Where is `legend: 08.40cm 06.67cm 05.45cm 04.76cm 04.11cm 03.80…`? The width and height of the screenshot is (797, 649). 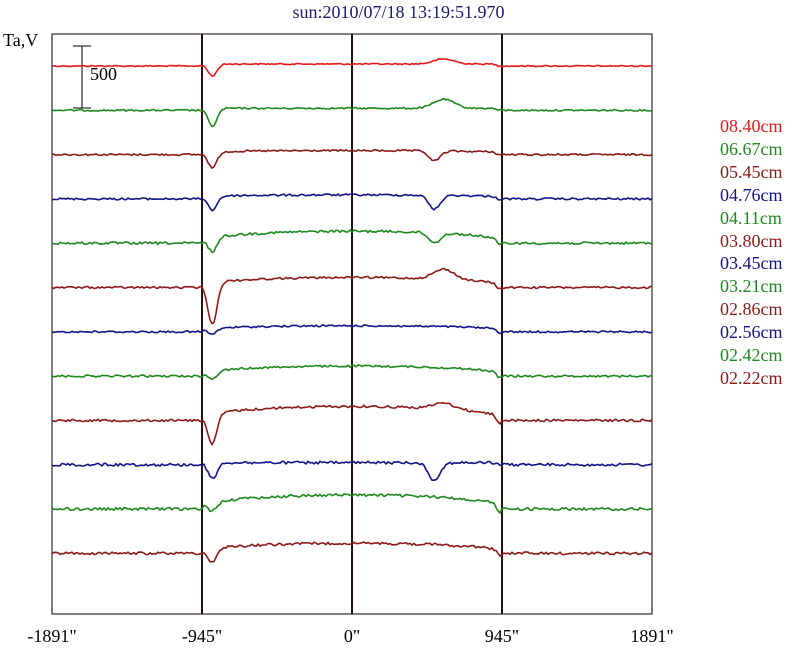 legend: 08.40cm 06.67cm 05.45cm 04.76cm 04.11cm 03.80… is located at coordinates (751, 252).